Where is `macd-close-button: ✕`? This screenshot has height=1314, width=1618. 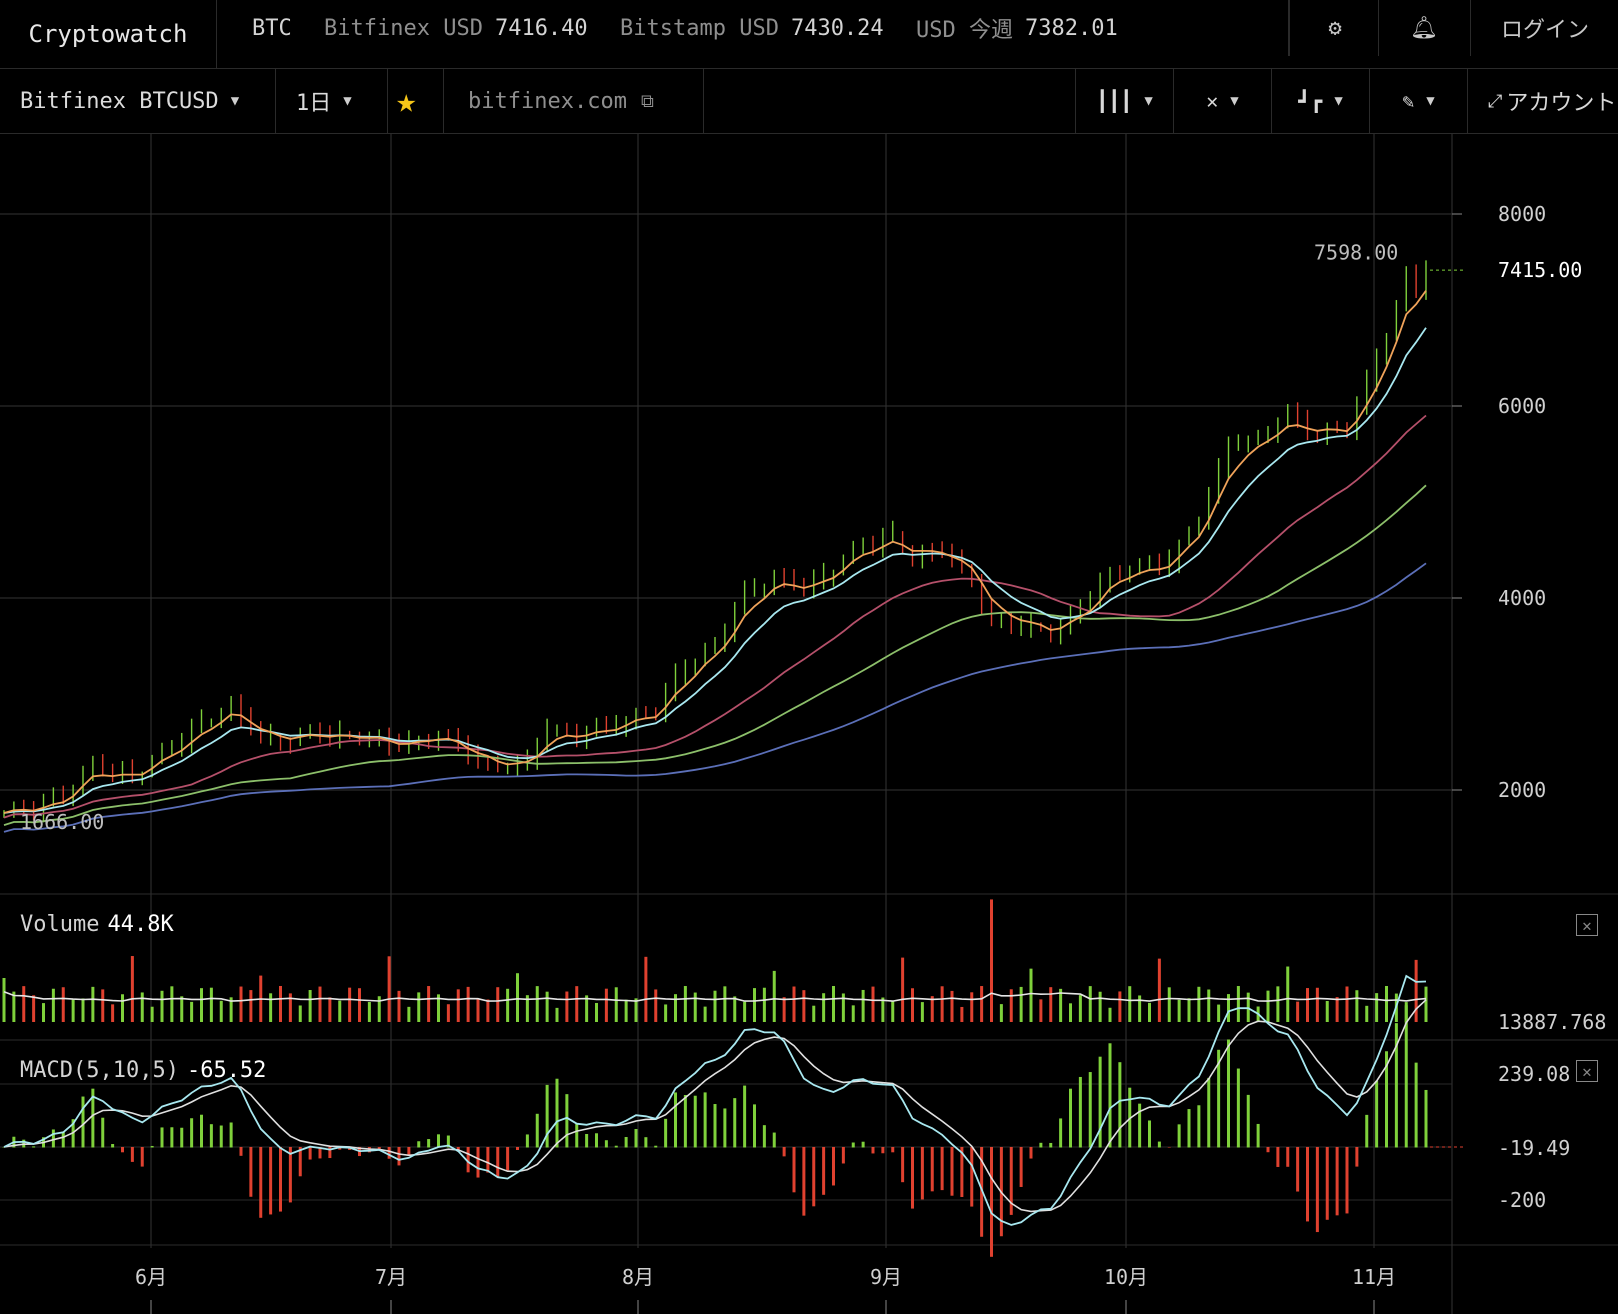
macd-close-button: ✕ is located at coordinates (1587, 1071).